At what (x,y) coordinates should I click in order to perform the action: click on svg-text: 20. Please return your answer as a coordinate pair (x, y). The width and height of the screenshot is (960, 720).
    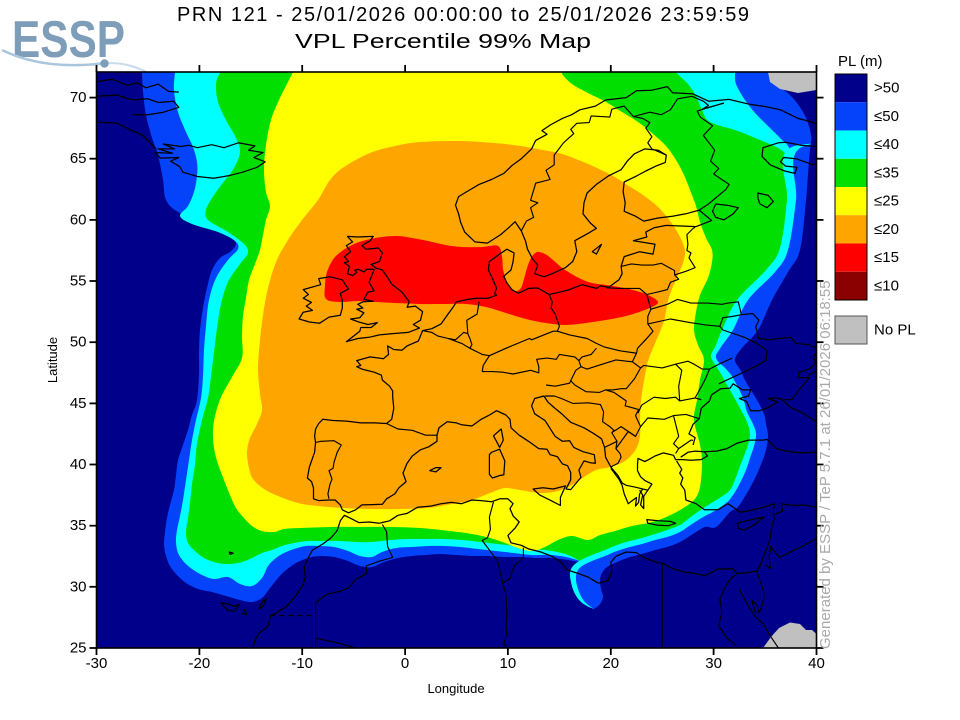
    Looking at the image, I should click on (610, 663).